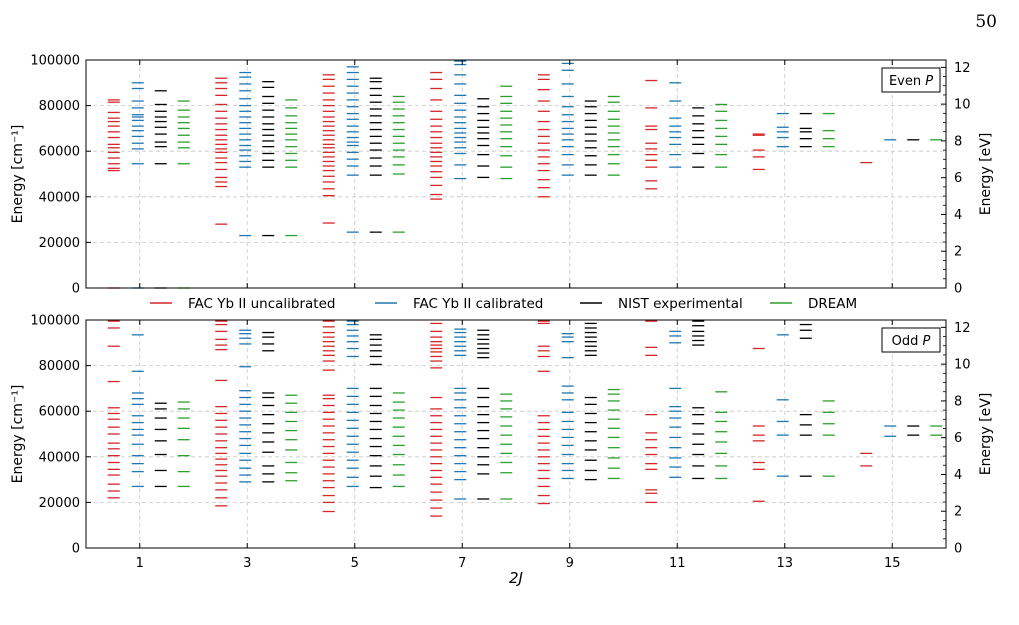 This screenshot has width=1019, height=625. Describe the element at coordinates (958, 512) in the screenshot. I see `p1-y2tick-label-1: 2` at that location.